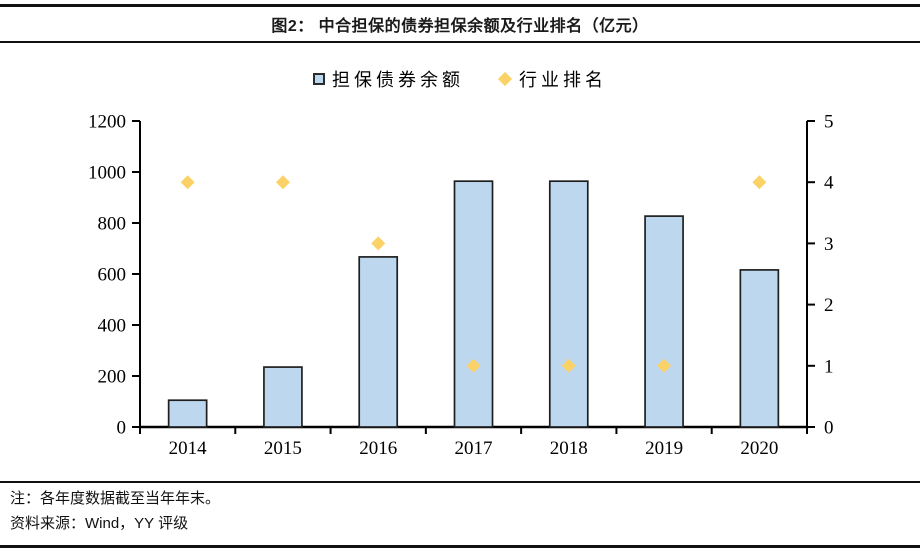 This screenshot has width=920, height=552. What do you see at coordinates (122, 428) in the screenshot?
I see `left-axis-tick-label: 0` at bounding box center [122, 428].